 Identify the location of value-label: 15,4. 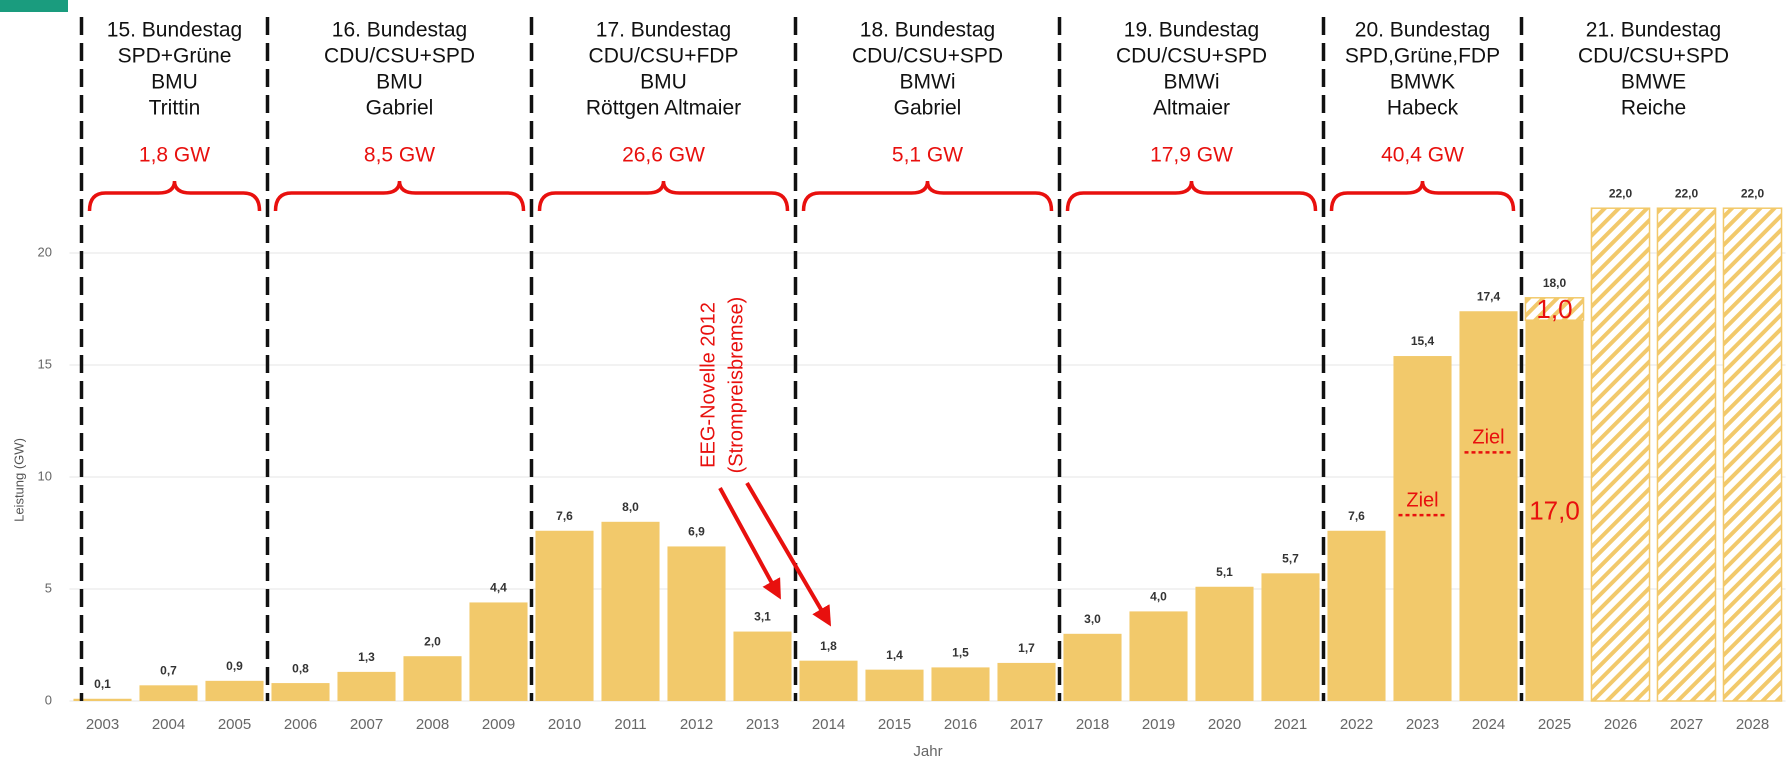
(1423, 341).